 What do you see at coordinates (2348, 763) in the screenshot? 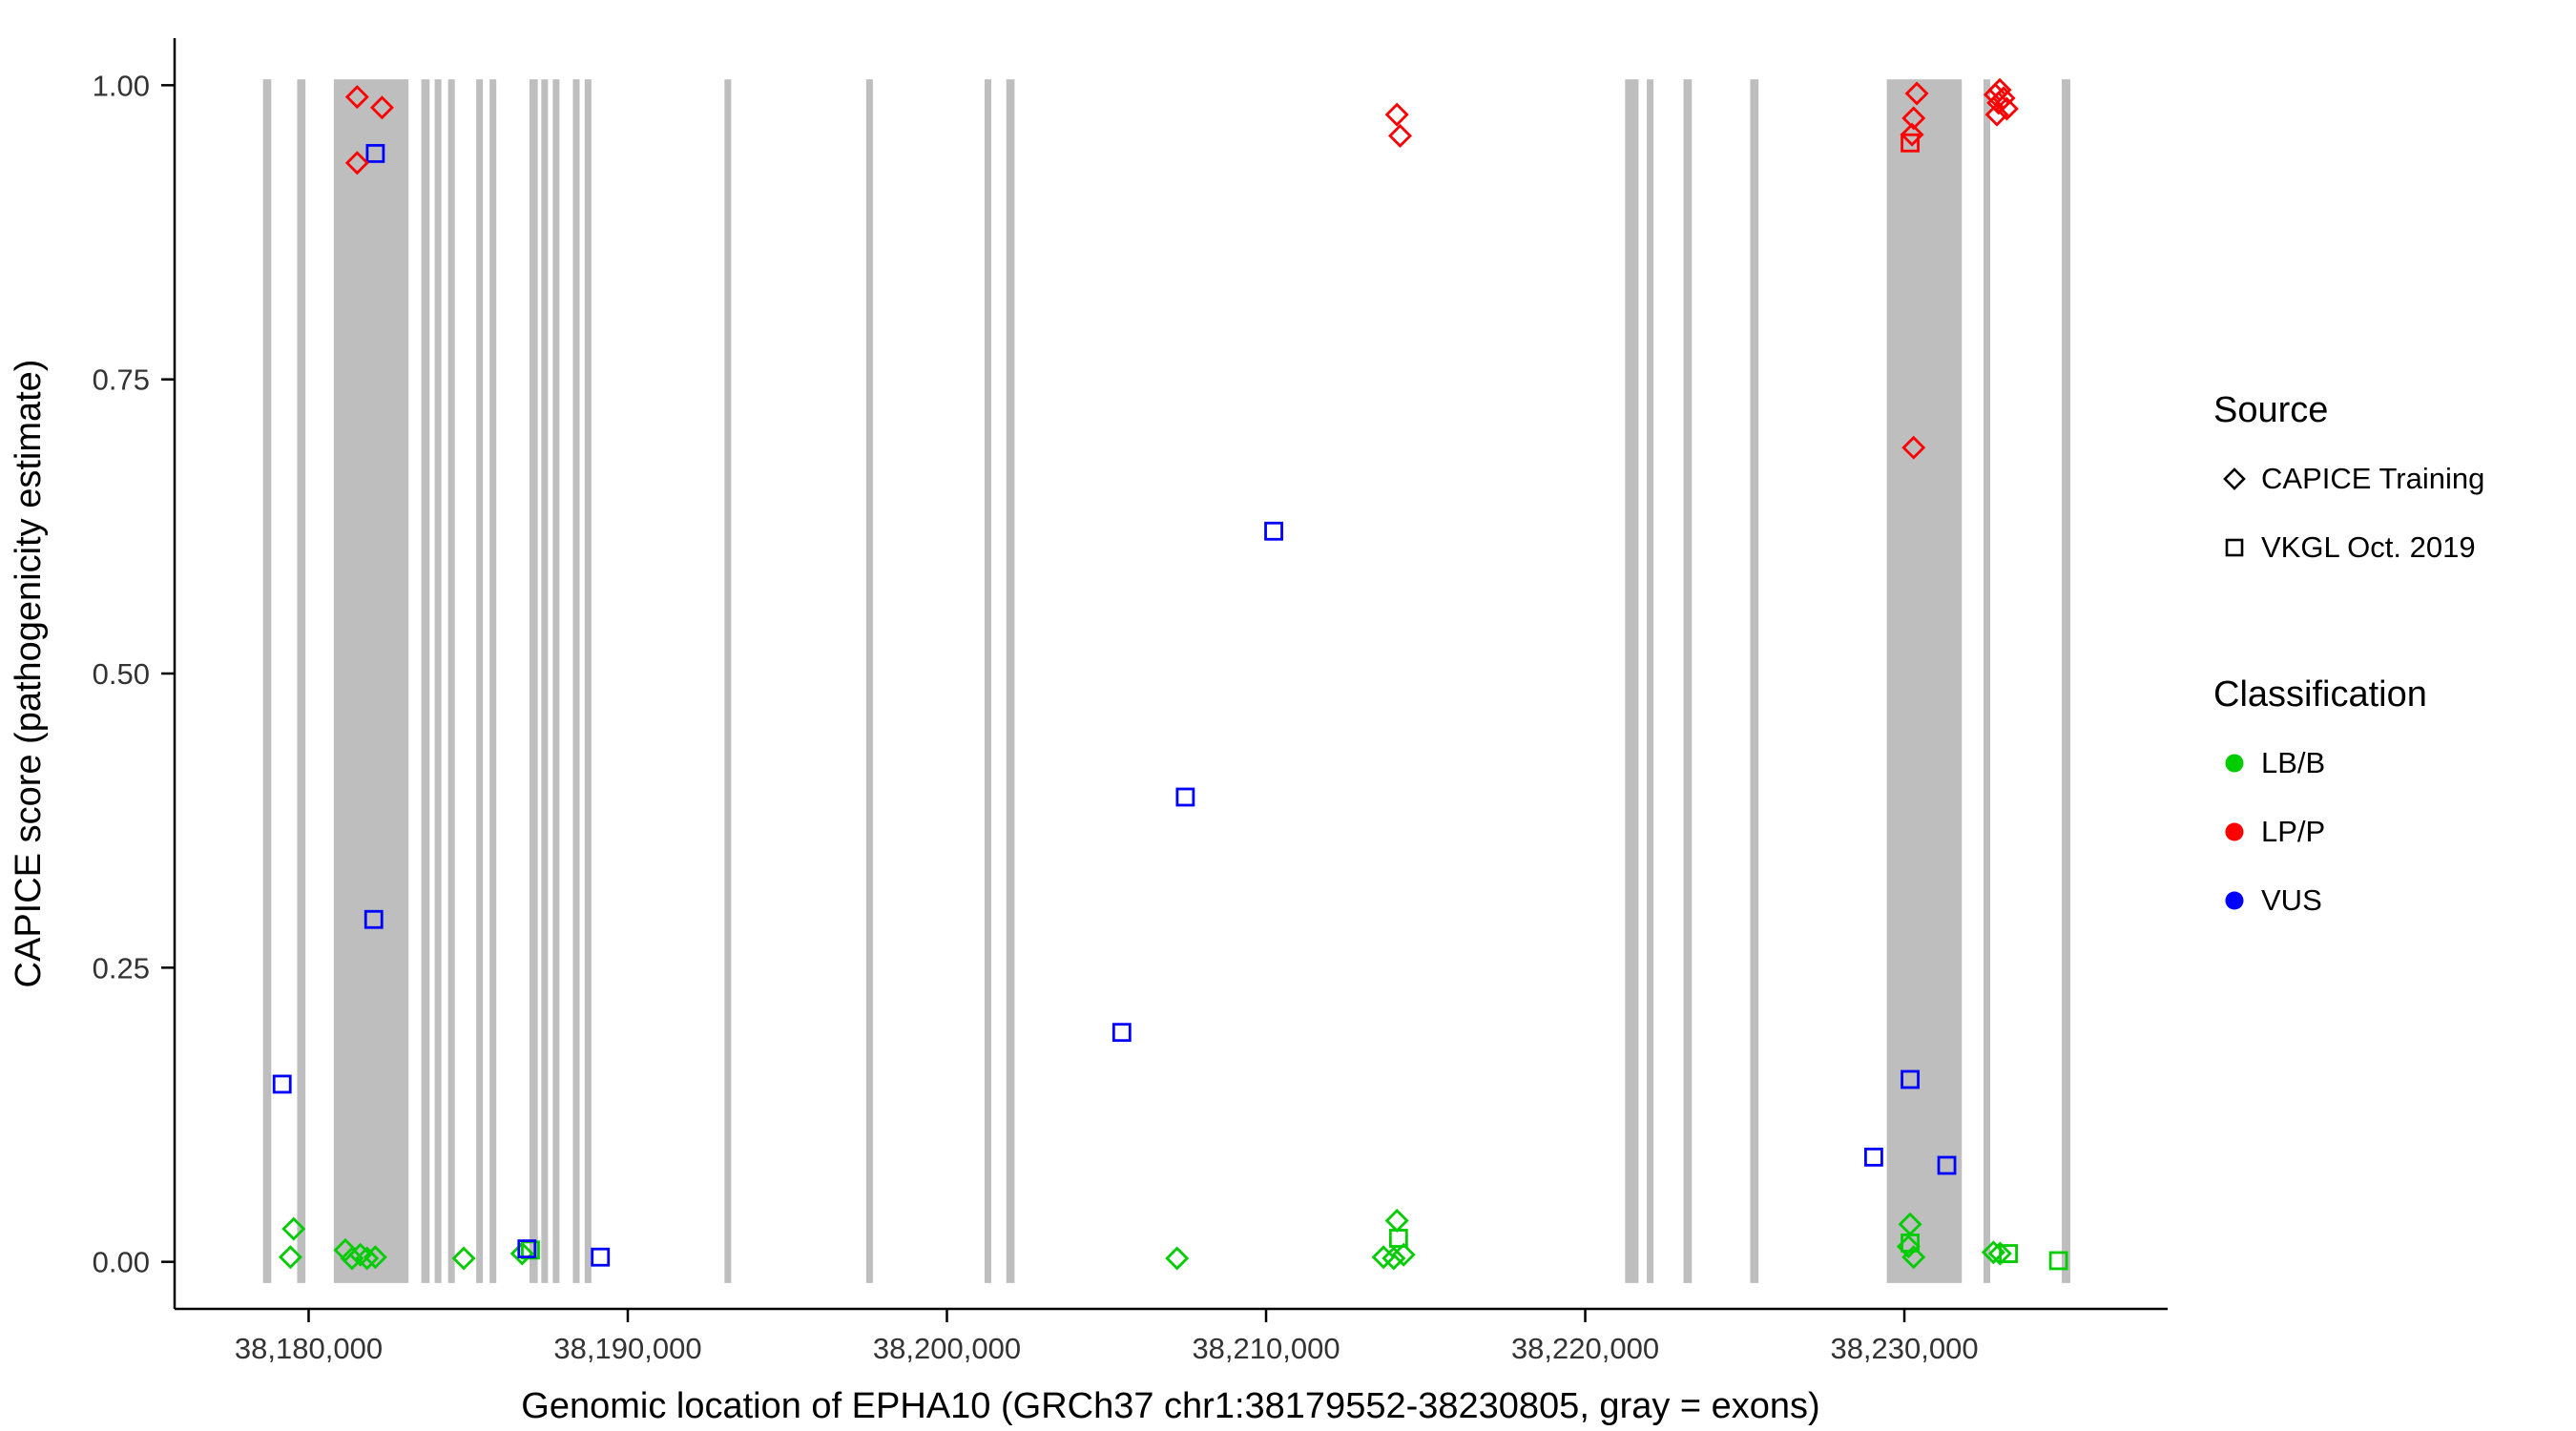
I see `legend-item-lbb: LB/B` at bounding box center [2348, 763].